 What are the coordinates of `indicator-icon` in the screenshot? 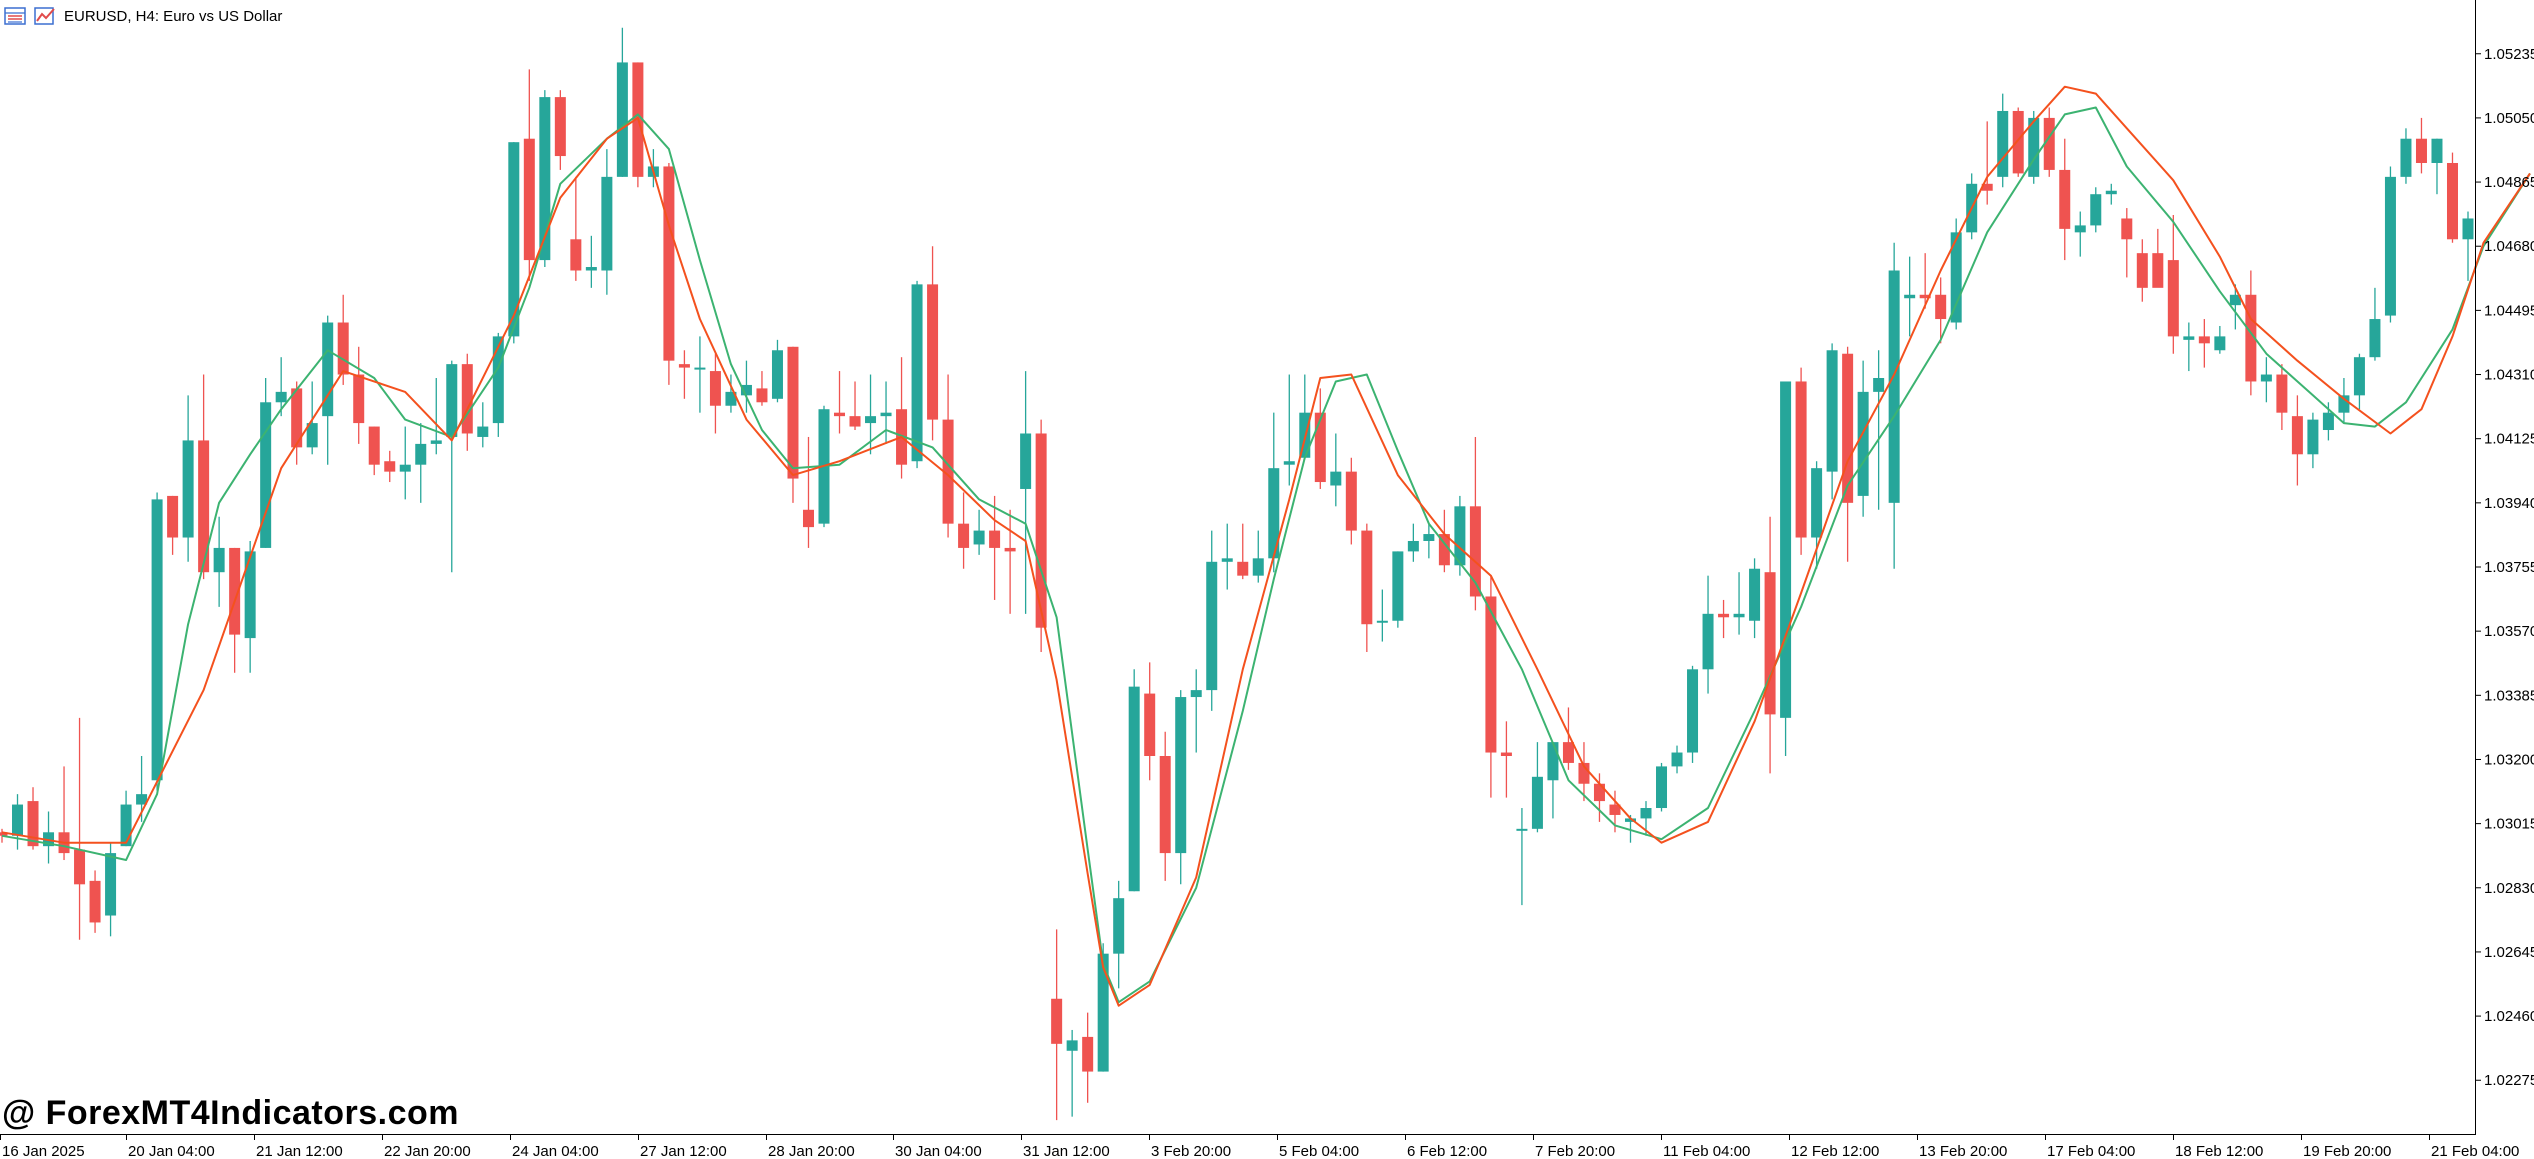 It's located at (45, 16).